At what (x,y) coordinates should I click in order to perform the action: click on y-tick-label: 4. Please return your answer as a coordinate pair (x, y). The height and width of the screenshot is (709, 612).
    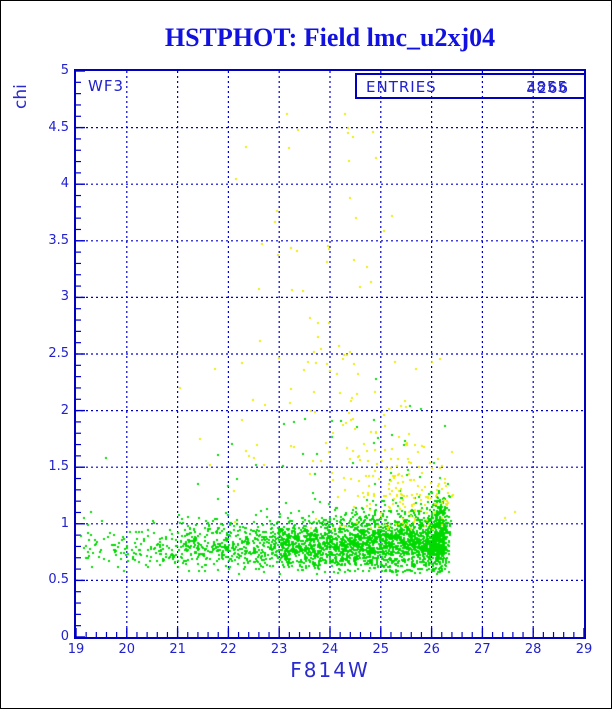
    Looking at the image, I should click on (64, 184).